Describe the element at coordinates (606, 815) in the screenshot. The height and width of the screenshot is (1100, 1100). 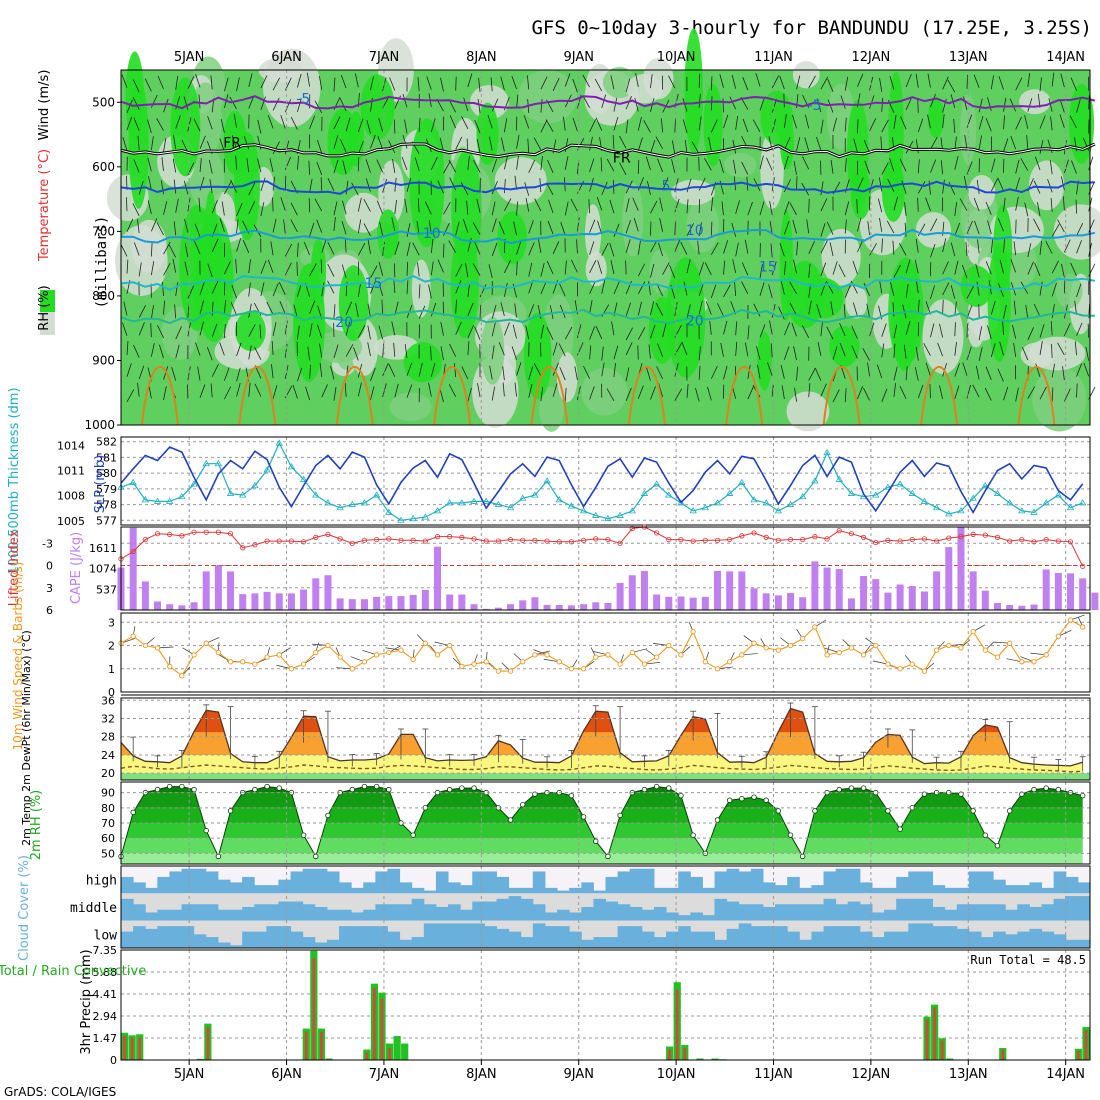
I see `rh-band-fill` at that location.